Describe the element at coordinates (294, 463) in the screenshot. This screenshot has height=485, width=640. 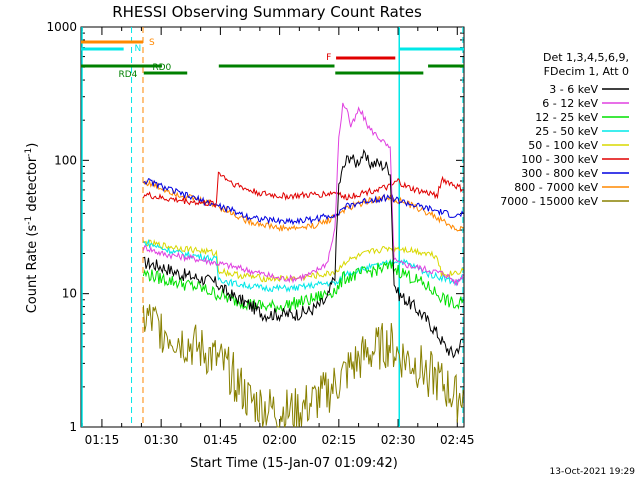
I see `x-axis-label: Start Time (15-Jan-07 01:09:42)` at that location.